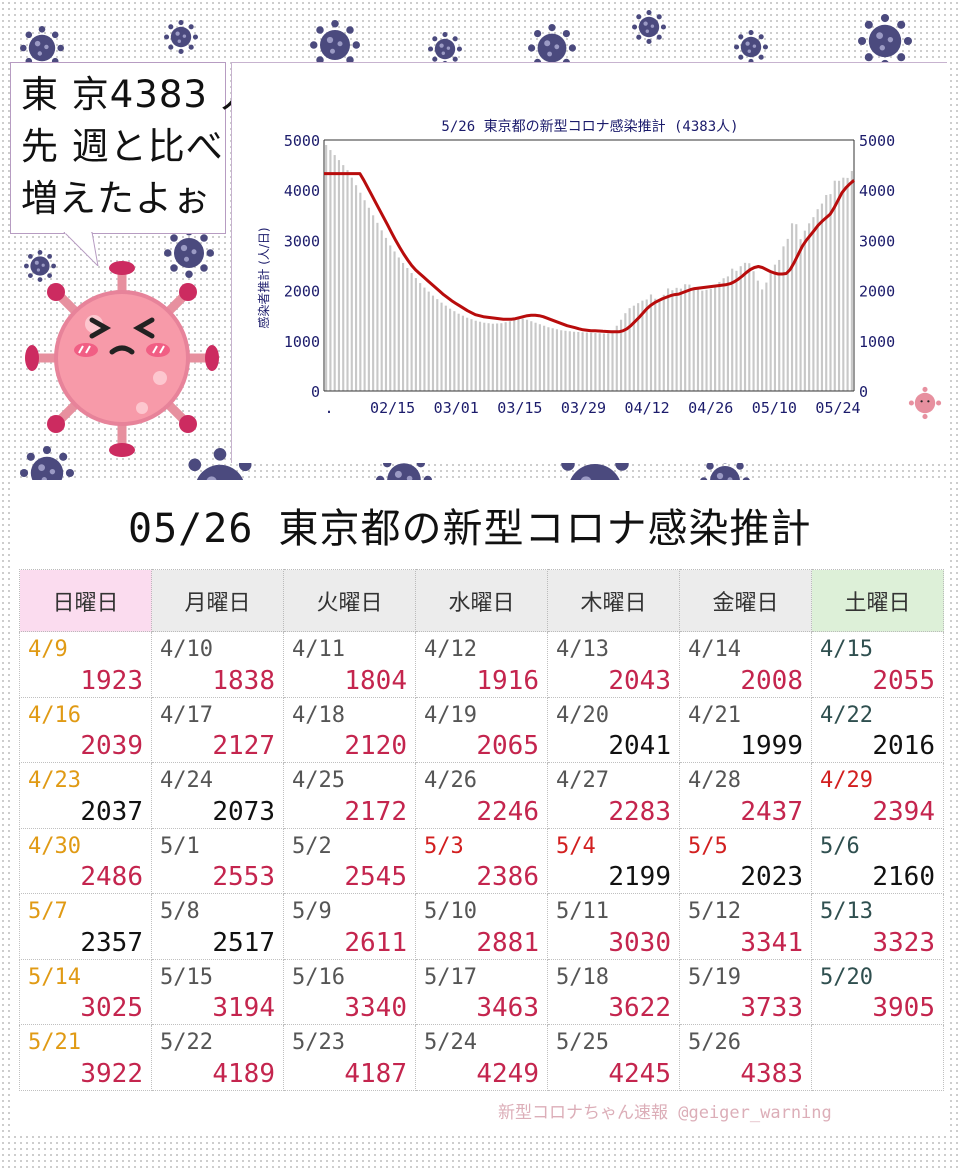  Describe the element at coordinates (140, 94) in the screenshot. I see `callout-line-1: 東 京4383 人` at that location.